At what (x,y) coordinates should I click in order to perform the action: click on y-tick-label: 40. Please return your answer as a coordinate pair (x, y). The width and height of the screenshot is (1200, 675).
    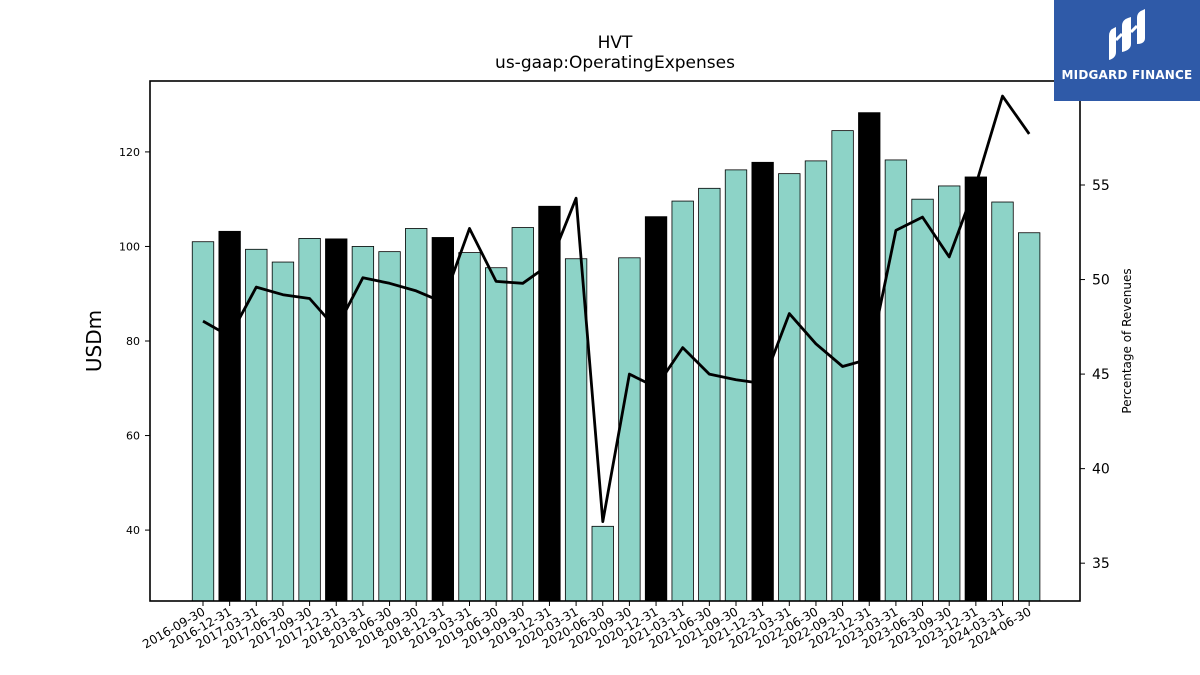
    Looking at the image, I should click on (133, 530).